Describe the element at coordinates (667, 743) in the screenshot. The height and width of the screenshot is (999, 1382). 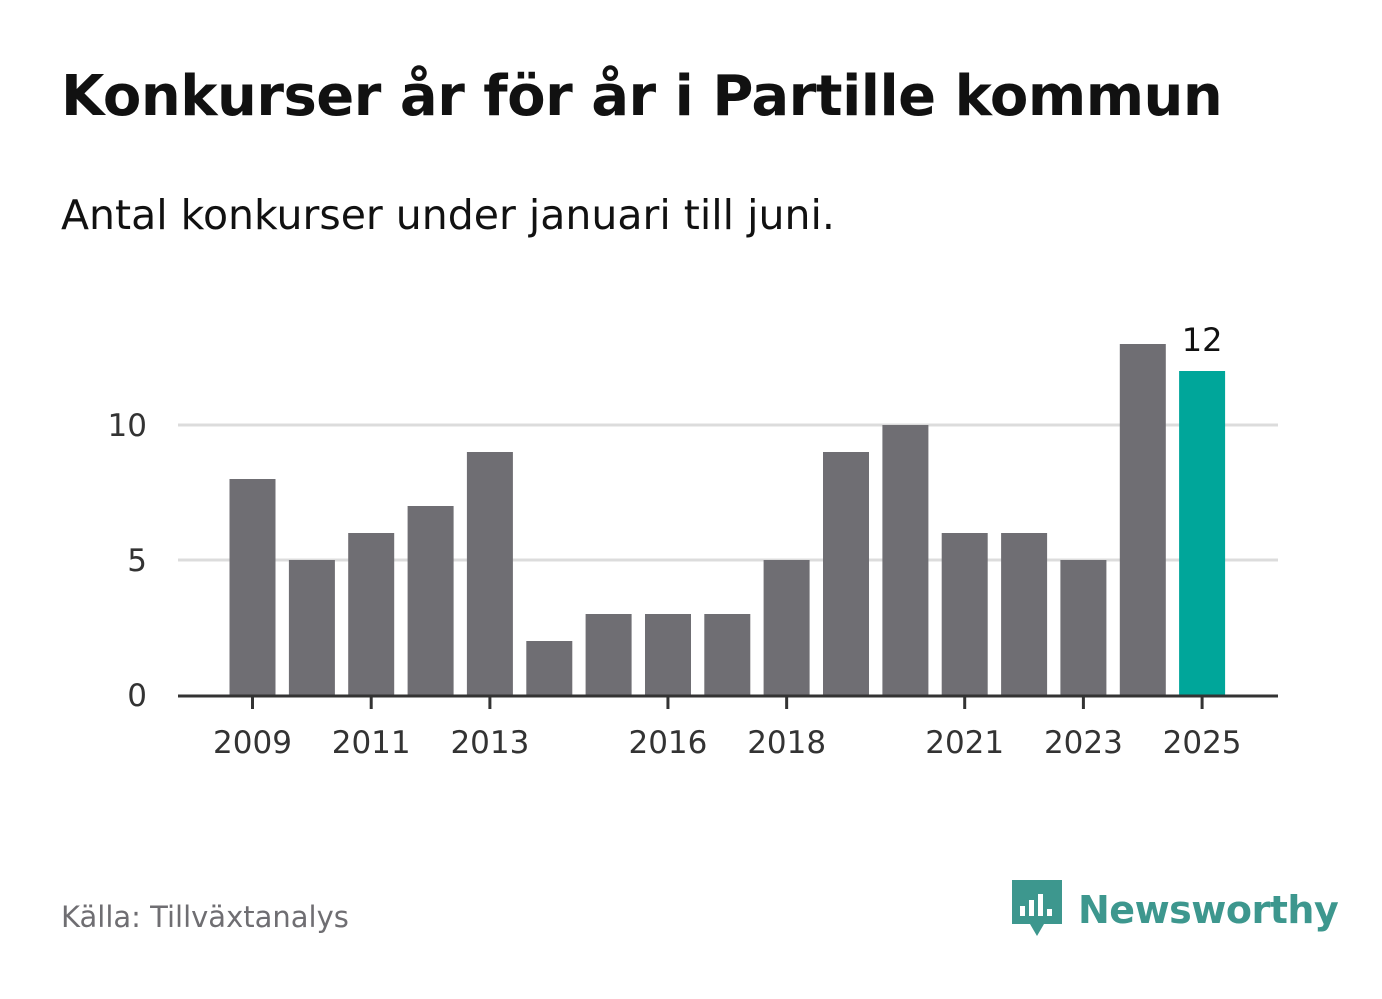
I see `x-tick-label: 2016` at that location.